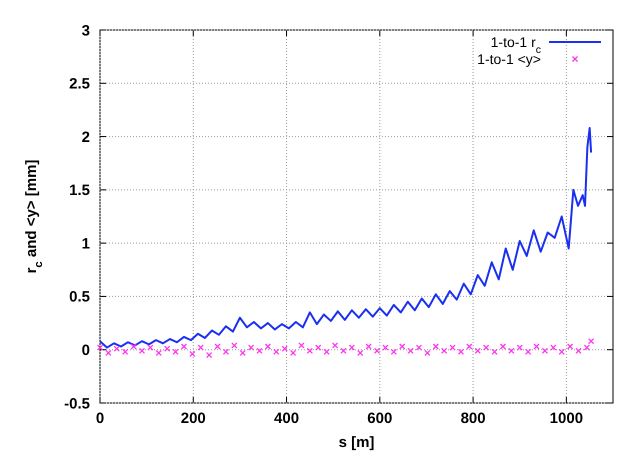 The width and height of the screenshot is (619, 455). I want to click on y-tick-label: 3, so click(86, 31).